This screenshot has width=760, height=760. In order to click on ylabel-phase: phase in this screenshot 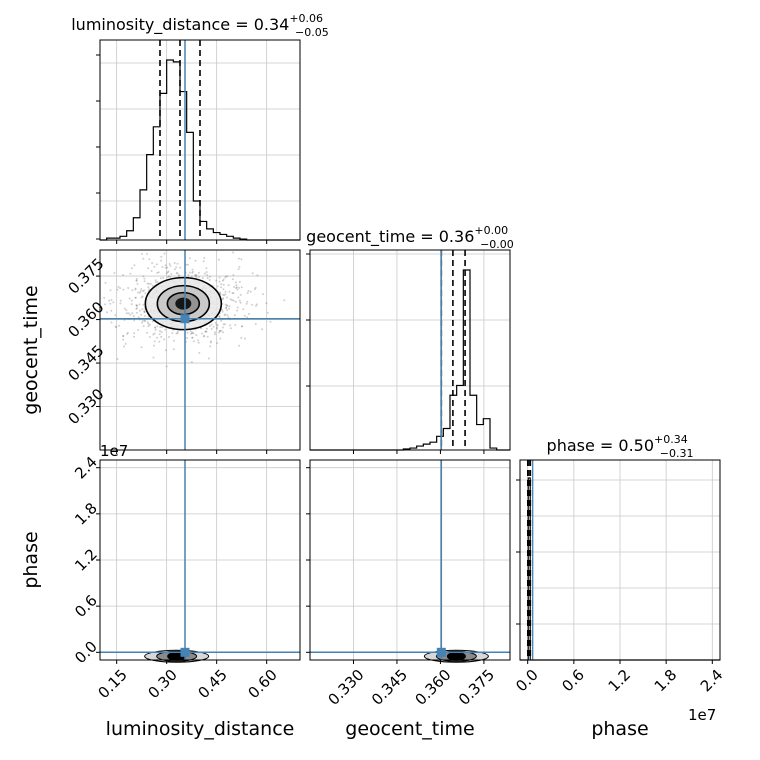, I will do `click(31, 559)`.